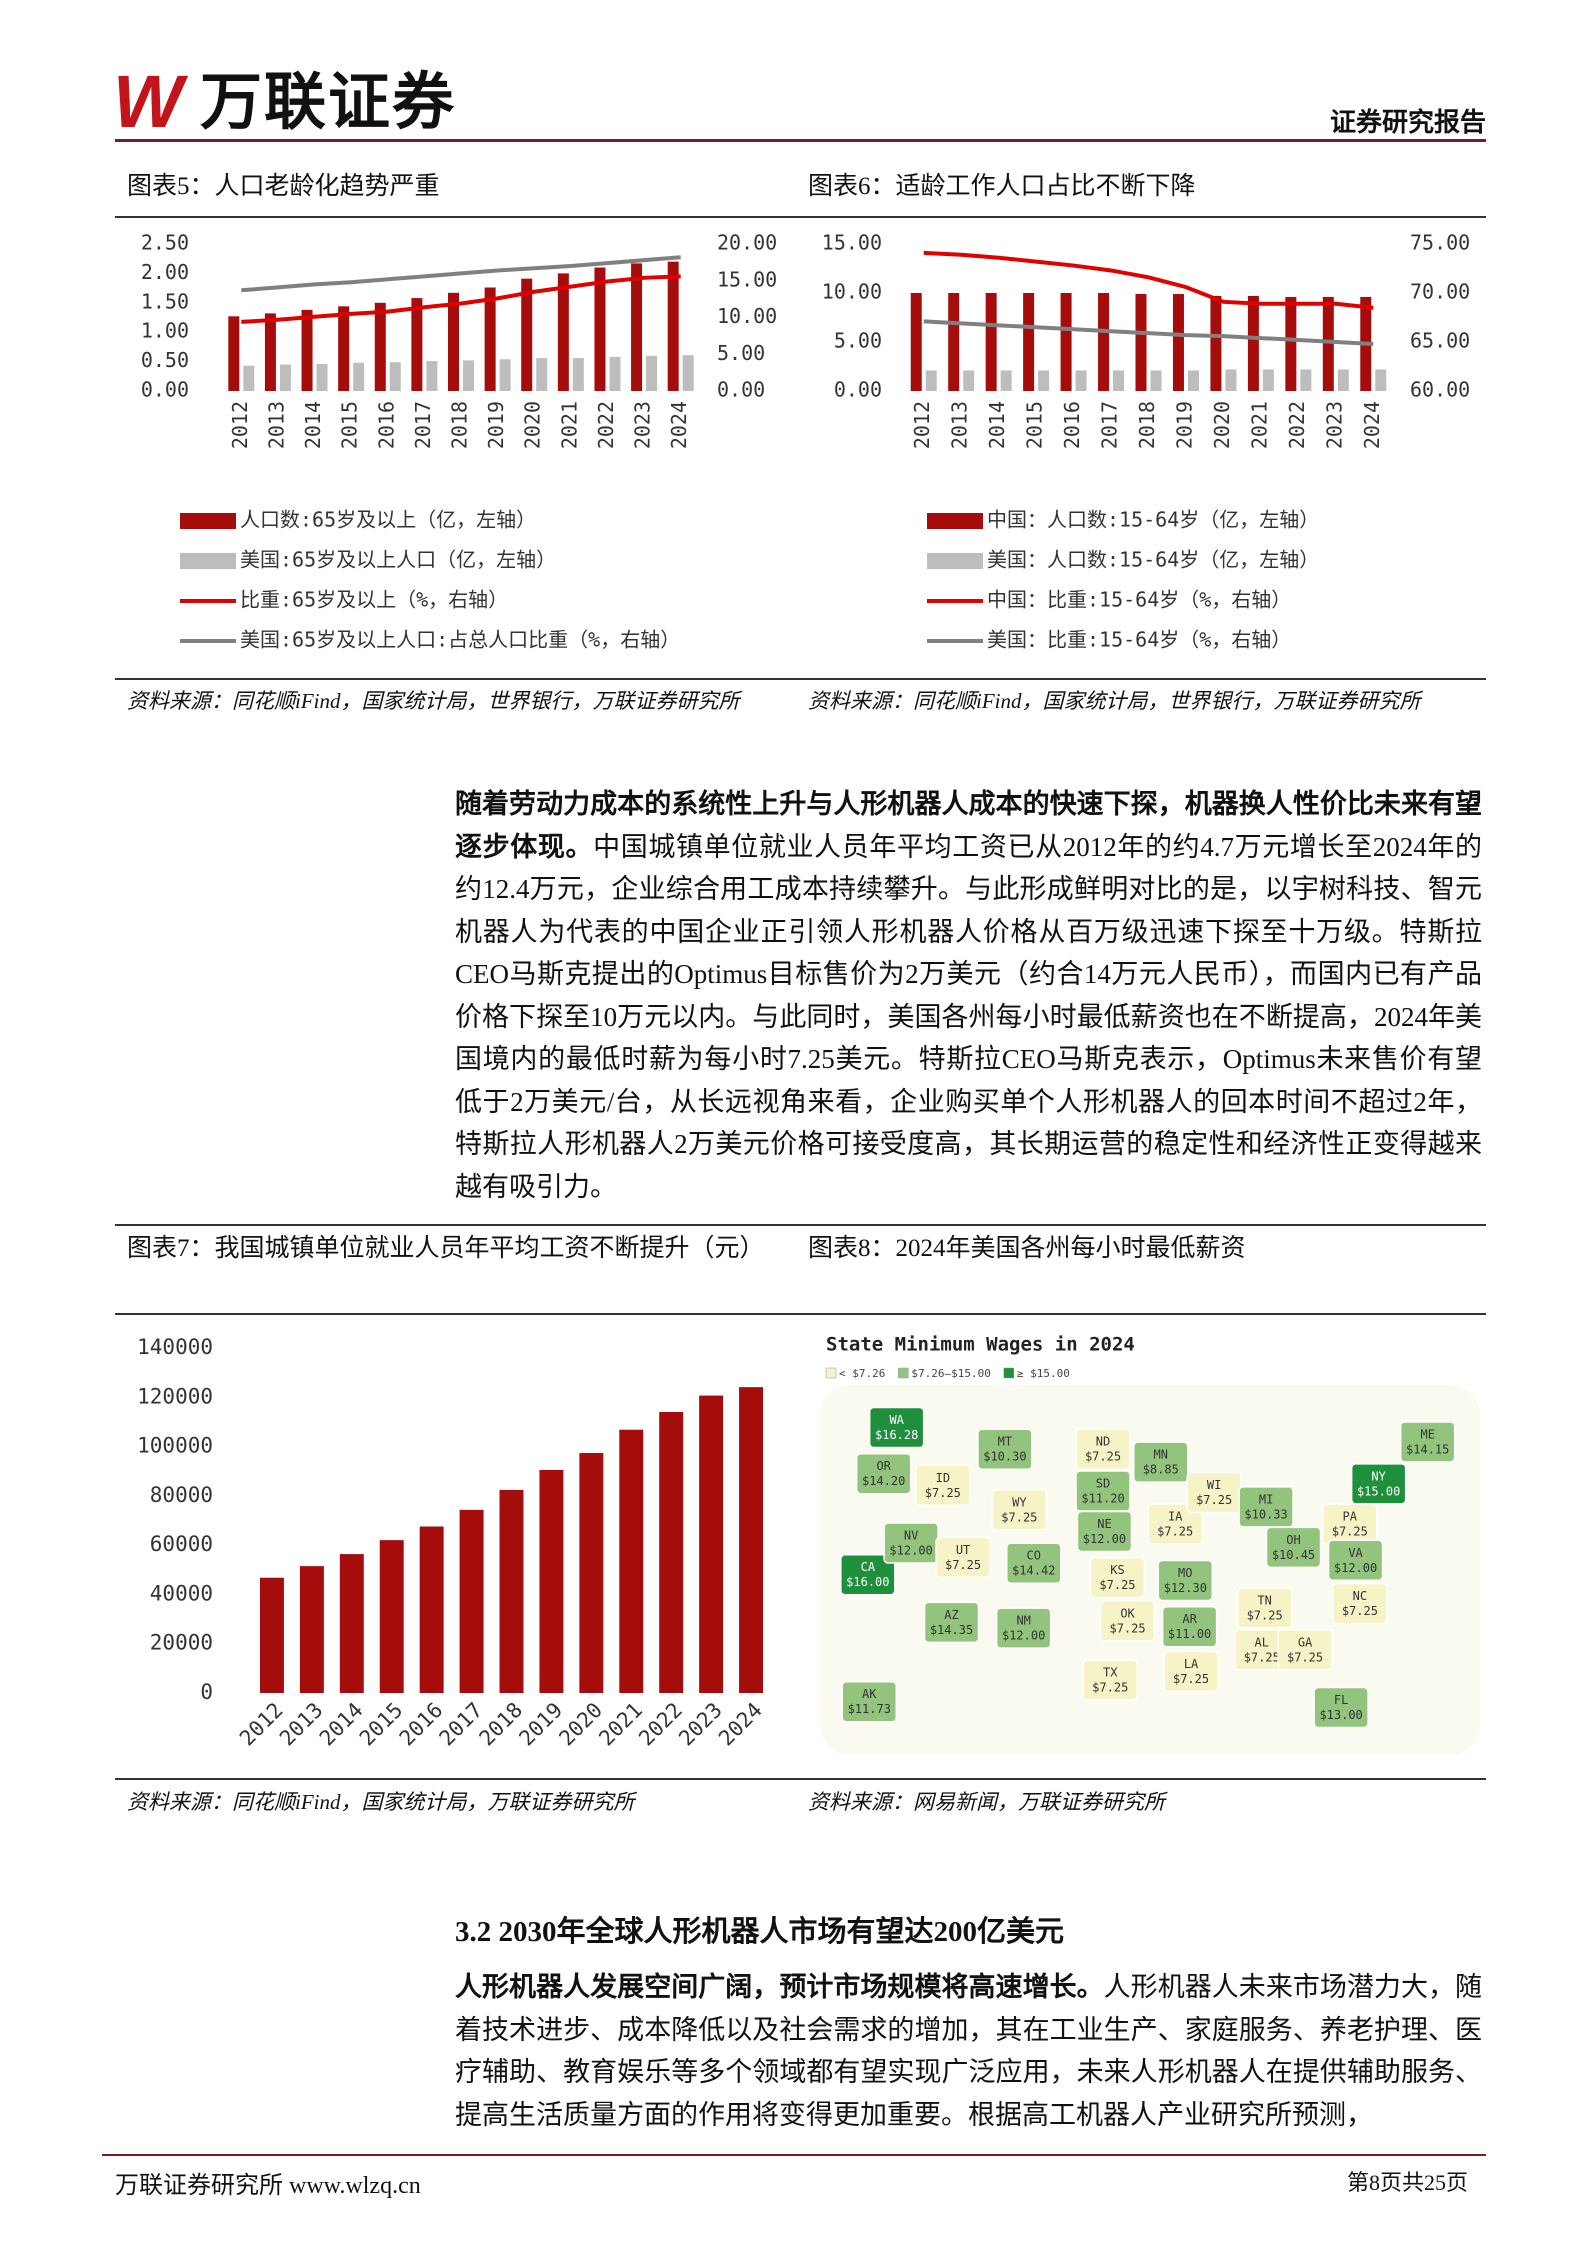  Describe the element at coordinates (175, 1446) in the screenshot. I see `y-tick-label: 100000` at that location.